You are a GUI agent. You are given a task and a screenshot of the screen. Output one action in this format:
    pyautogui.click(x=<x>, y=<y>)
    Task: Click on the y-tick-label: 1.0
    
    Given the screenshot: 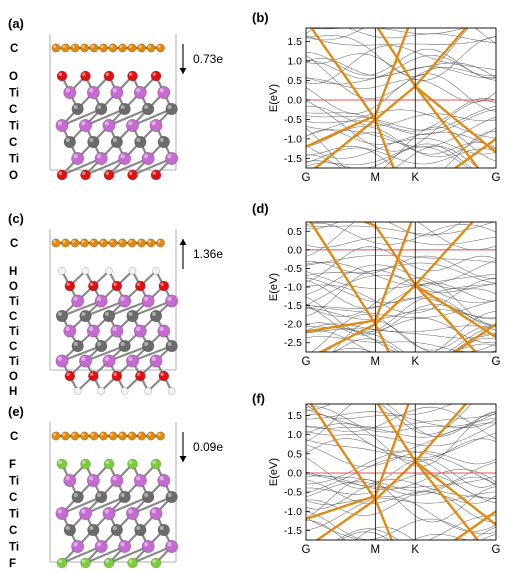 What is the action you would take?
    pyautogui.click(x=294, y=62)
    